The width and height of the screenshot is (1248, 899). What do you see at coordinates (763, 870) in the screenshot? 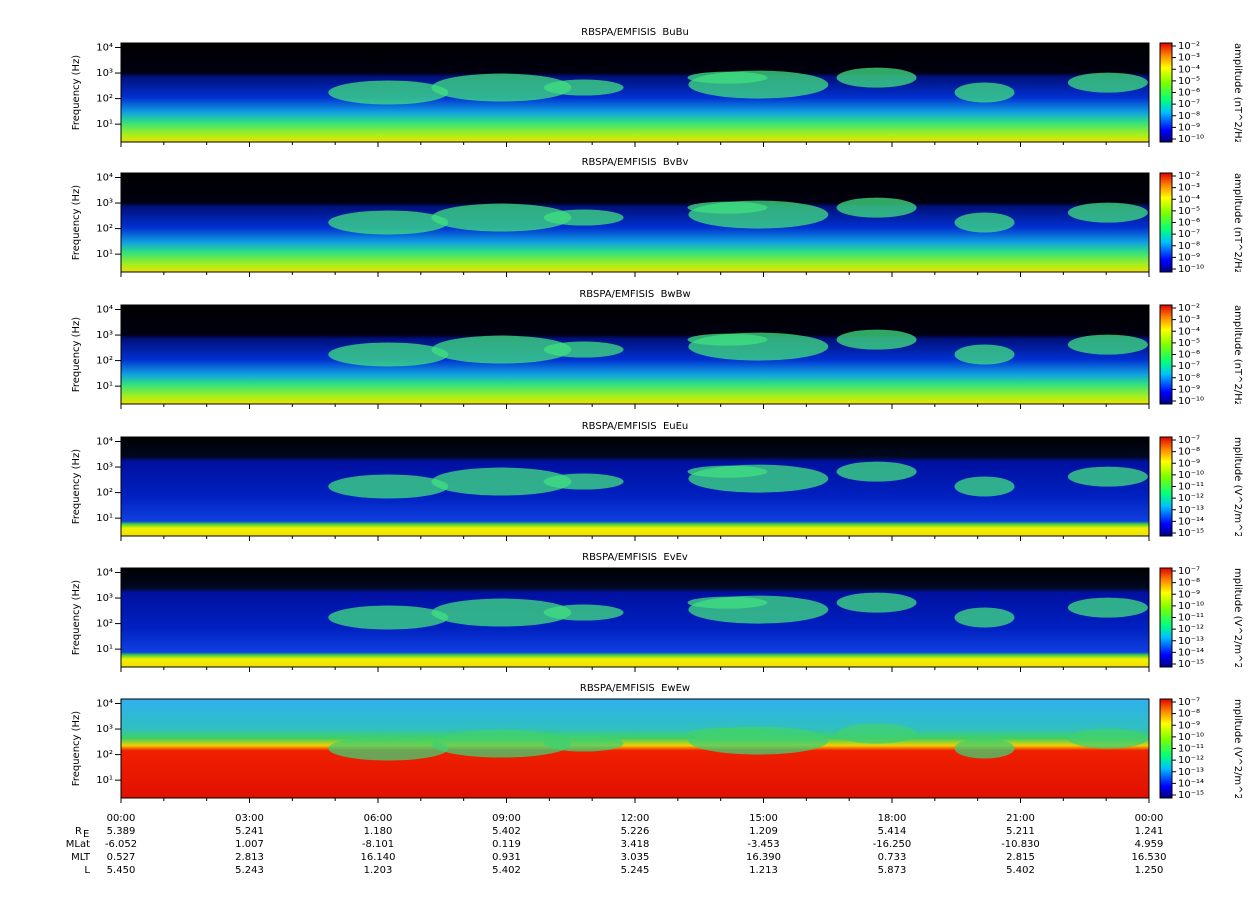
I see `ephemeris-value: 1.213` at bounding box center [763, 870].